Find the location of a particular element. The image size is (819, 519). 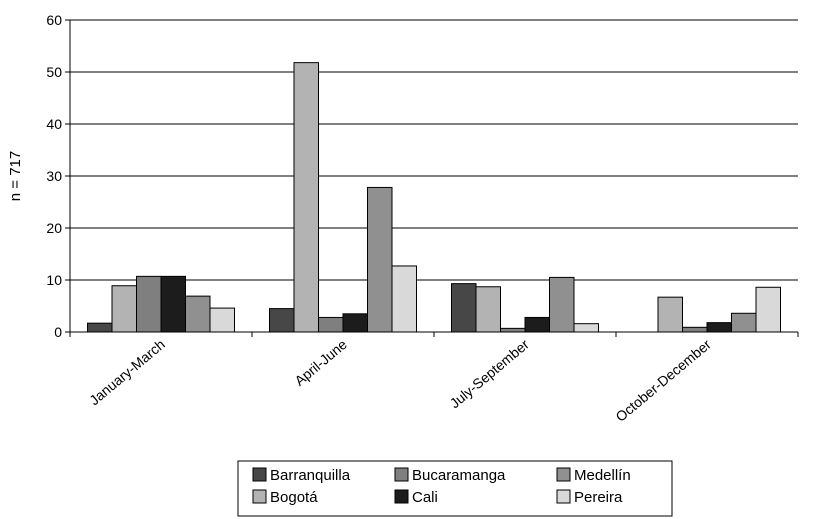

legend-label: Bogotá is located at coordinates (294, 497).